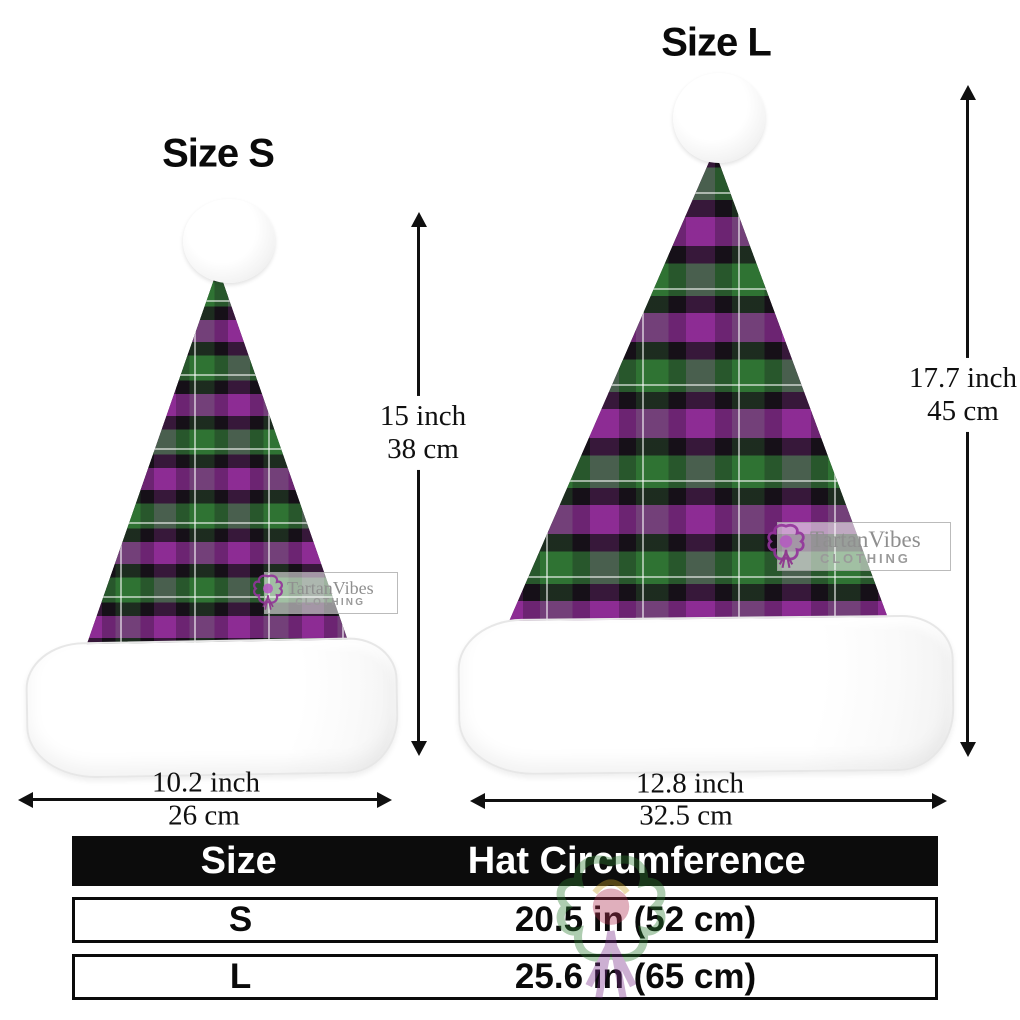 The width and height of the screenshot is (1020, 1020). Describe the element at coordinates (418, 484) in the screenshot. I see `height-arrow-small` at that location.